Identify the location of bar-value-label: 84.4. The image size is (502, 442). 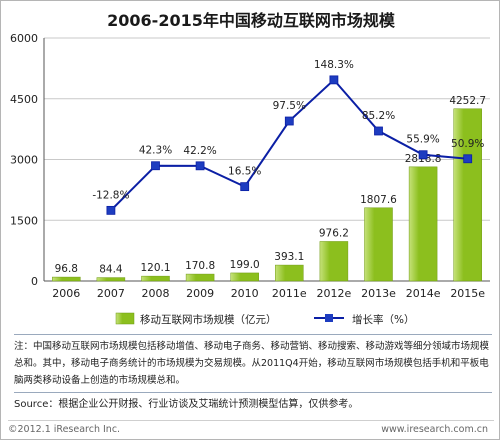
(111, 270).